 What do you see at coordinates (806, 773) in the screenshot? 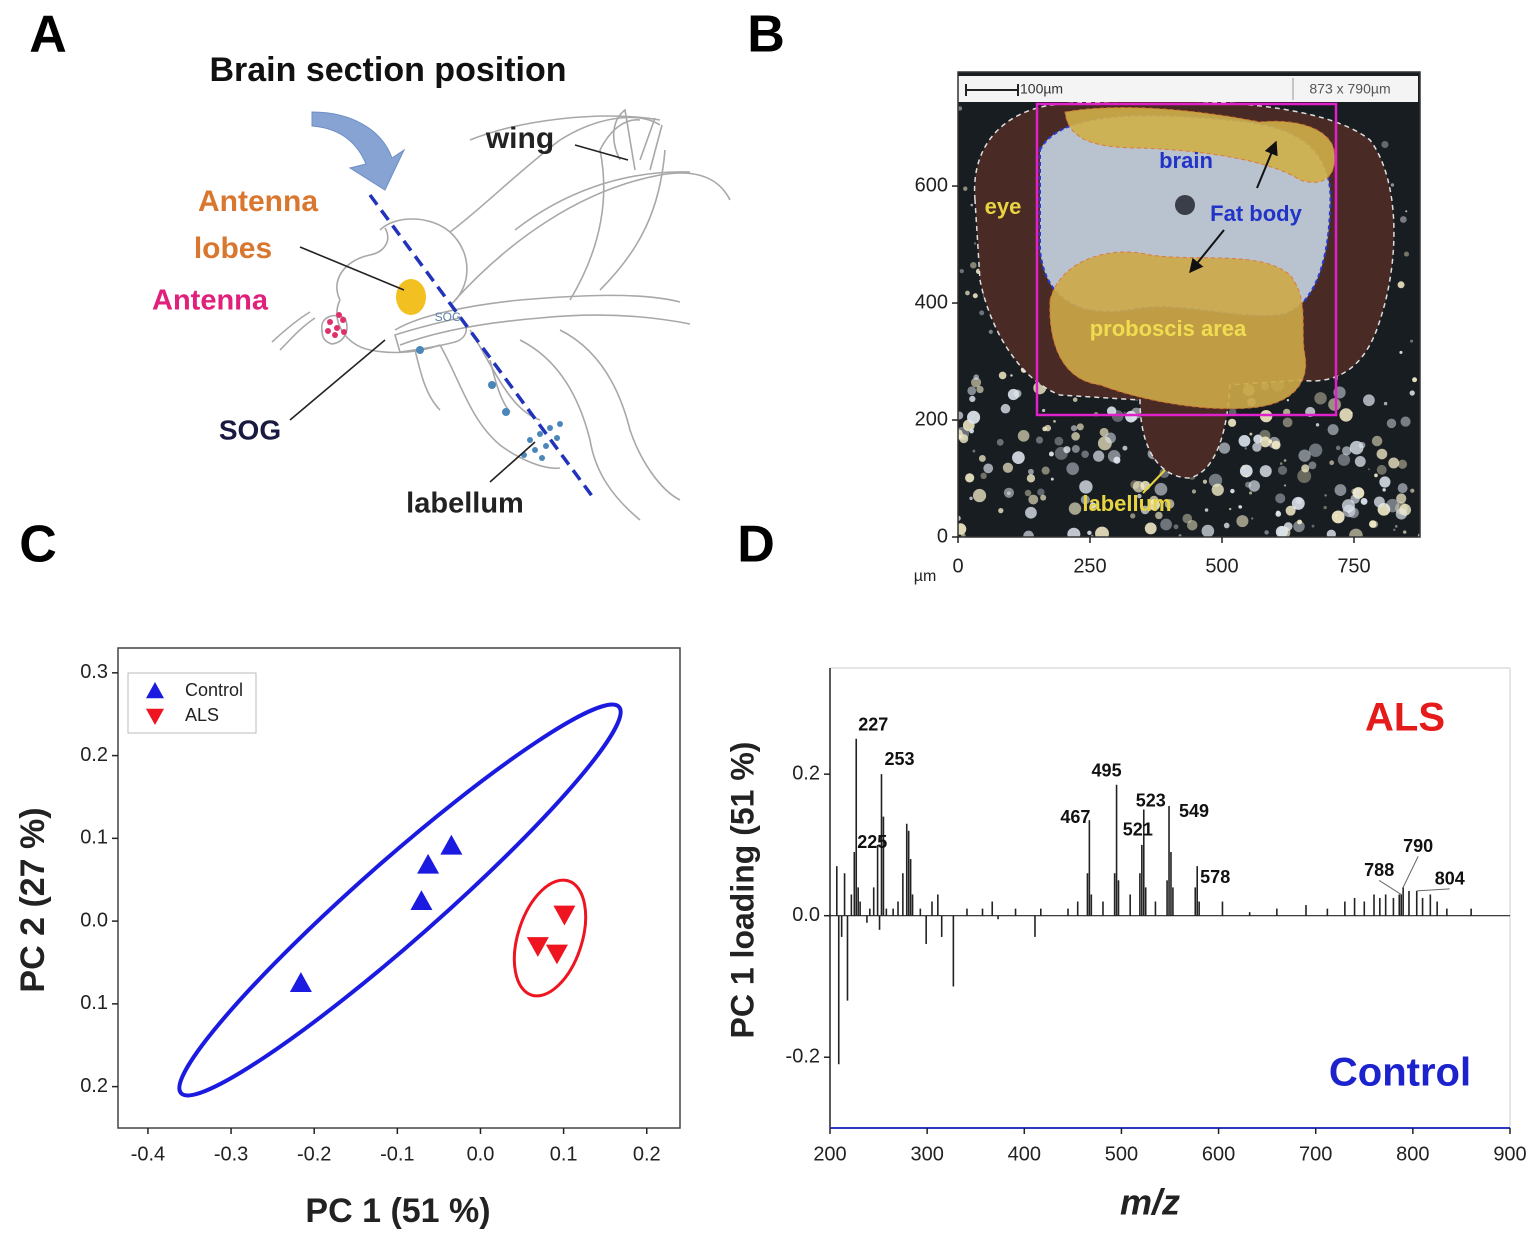
I see `y-tick-label: 0.2` at bounding box center [806, 773].